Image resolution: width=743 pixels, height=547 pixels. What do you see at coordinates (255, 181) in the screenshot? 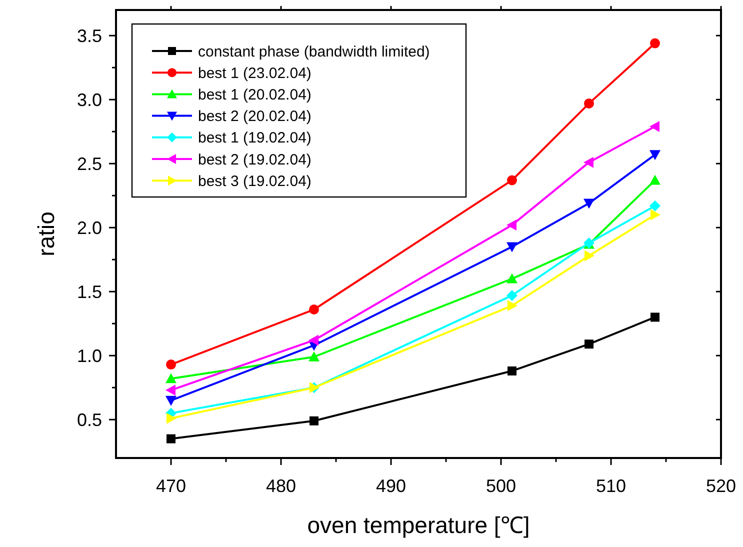
I see `legend-label: best 3 (19.02.04)` at bounding box center [255, 181].